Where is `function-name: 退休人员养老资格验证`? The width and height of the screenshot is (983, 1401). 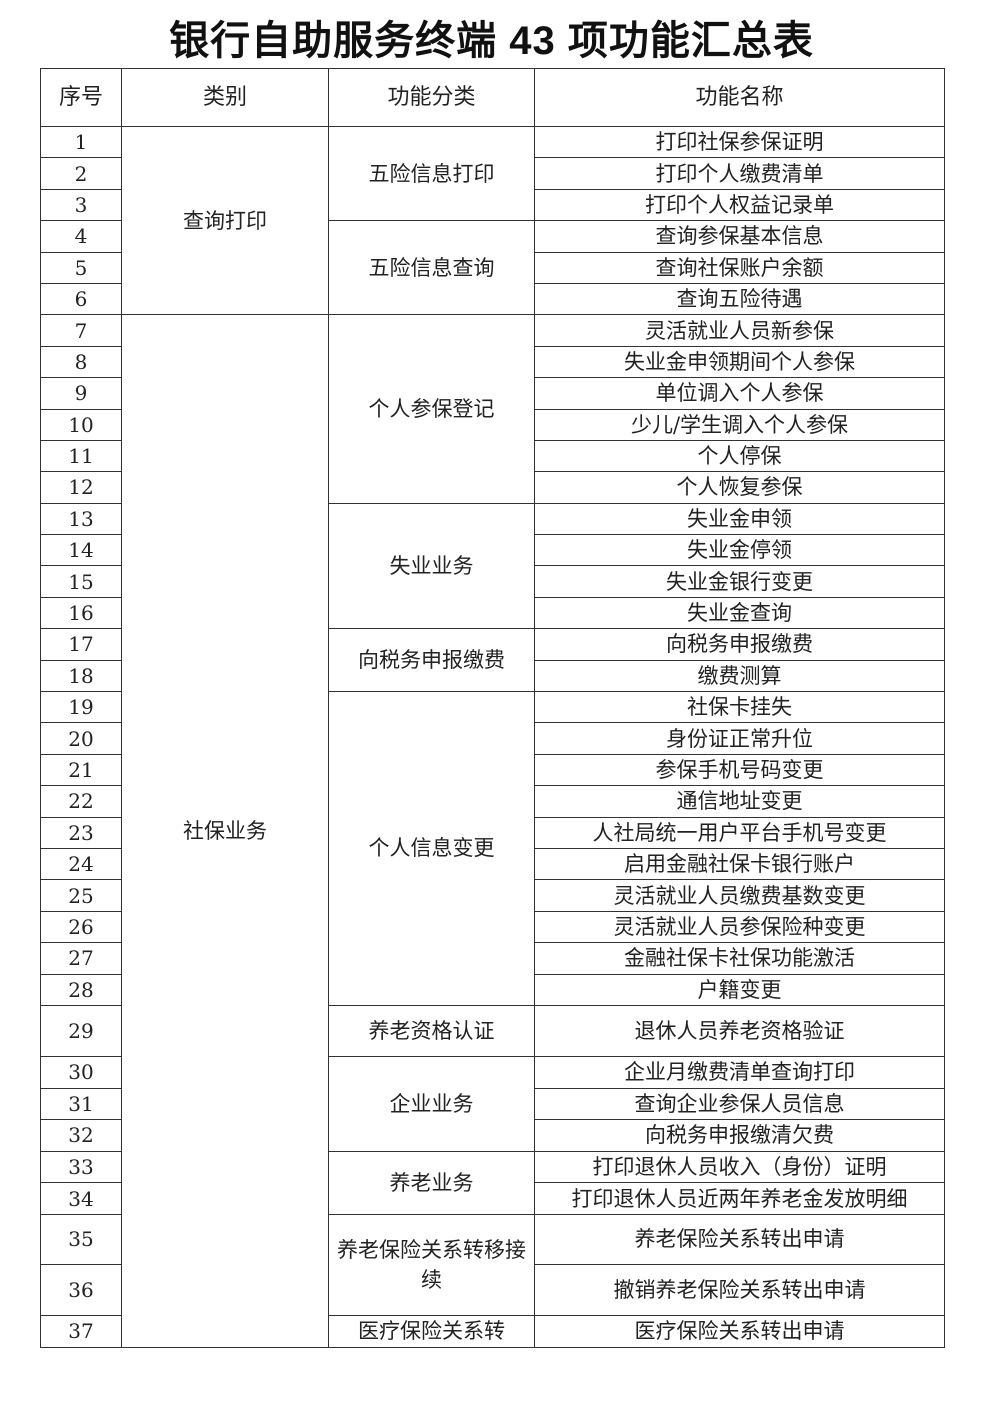 function-name: 退休人员养老资格验证 is located at coordinates (739, 1030).